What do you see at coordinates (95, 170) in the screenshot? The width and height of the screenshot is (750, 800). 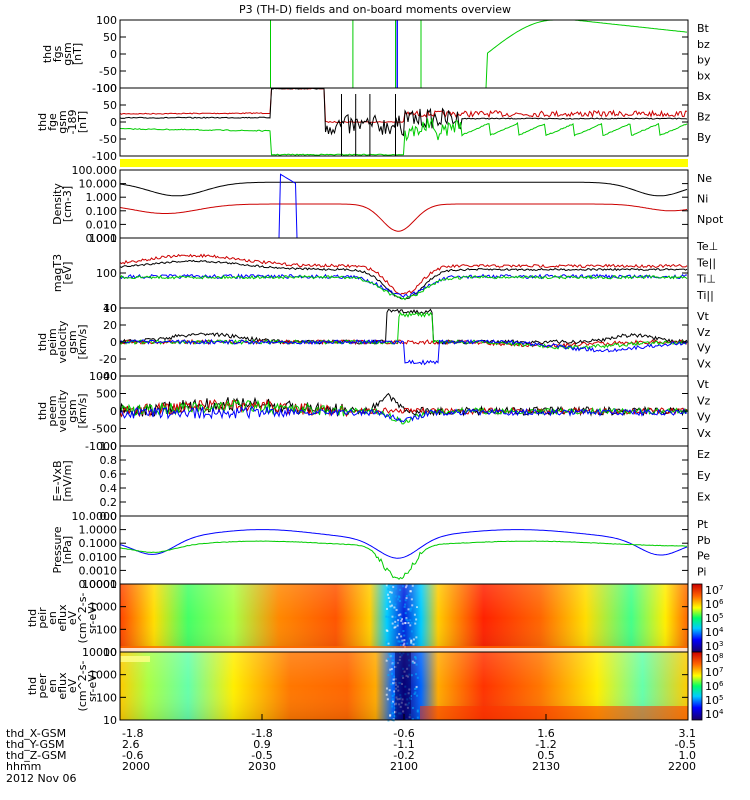 I see `y-tick-label: 100.000` at bounding box center [95, 170].